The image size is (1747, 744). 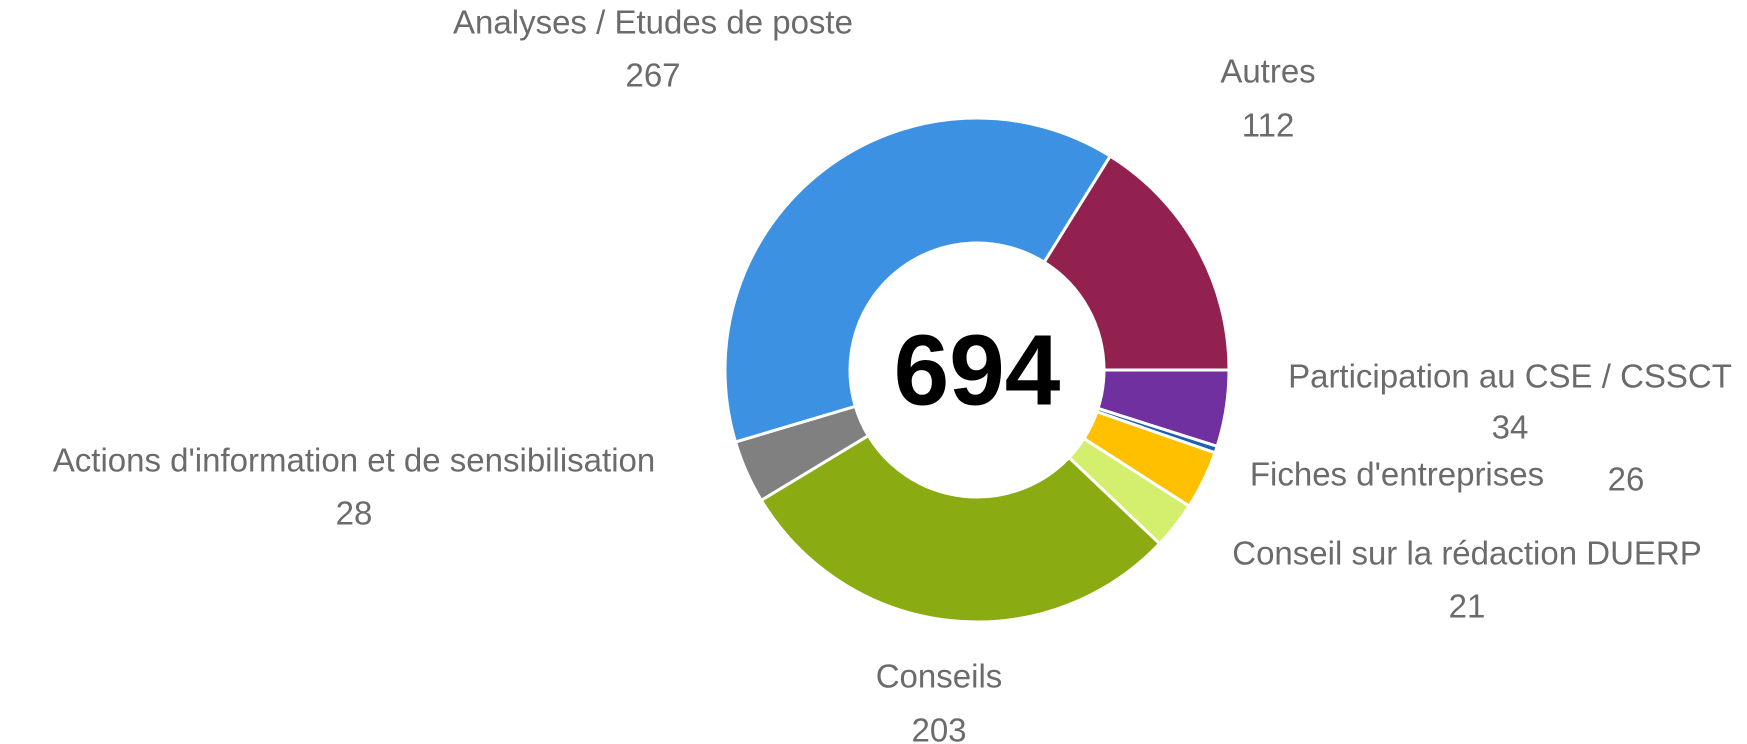 What do you see at coordinates (1267, 71) in the screenshot?
I see `slice-label: Autres` at bounding box center [1267, 71].